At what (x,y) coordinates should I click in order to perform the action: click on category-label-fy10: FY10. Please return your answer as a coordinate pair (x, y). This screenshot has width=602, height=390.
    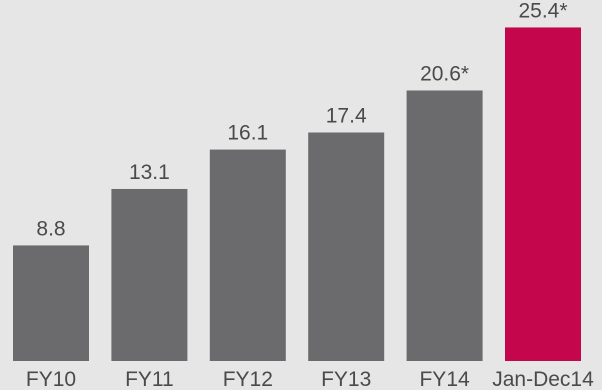
    Looking at the image, I should click on (51, 379).